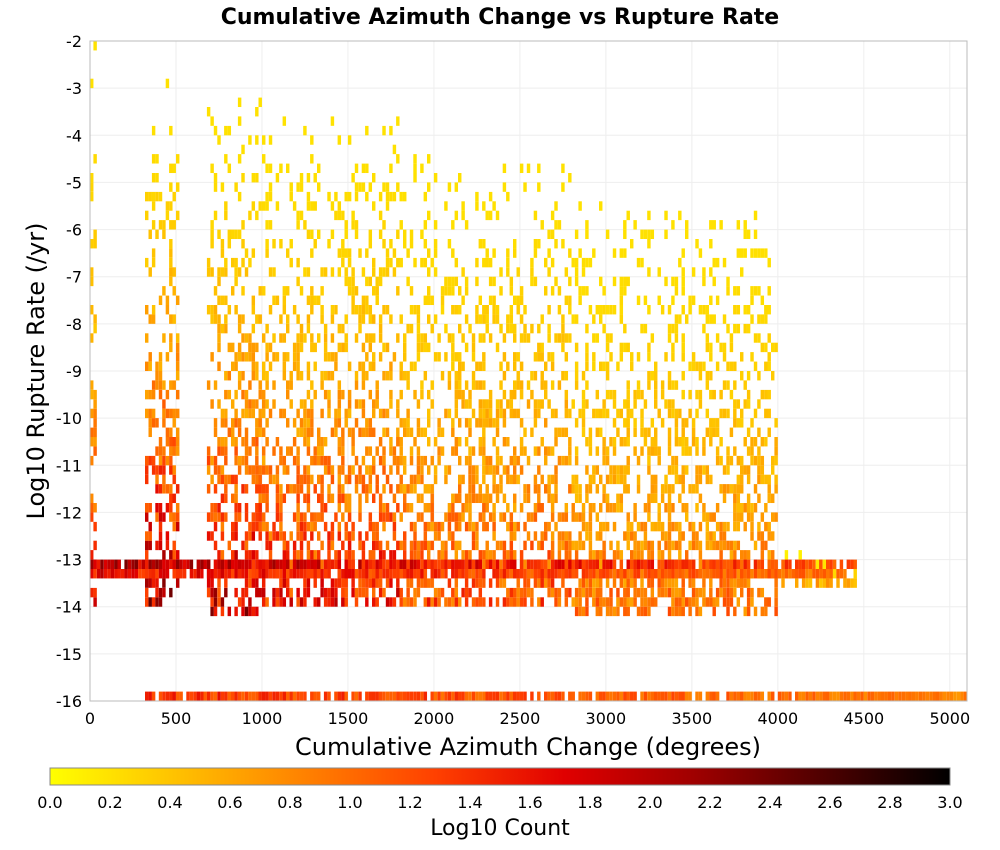  I want to click on colorbar-tick-label: 0.2, so click(109, 802).